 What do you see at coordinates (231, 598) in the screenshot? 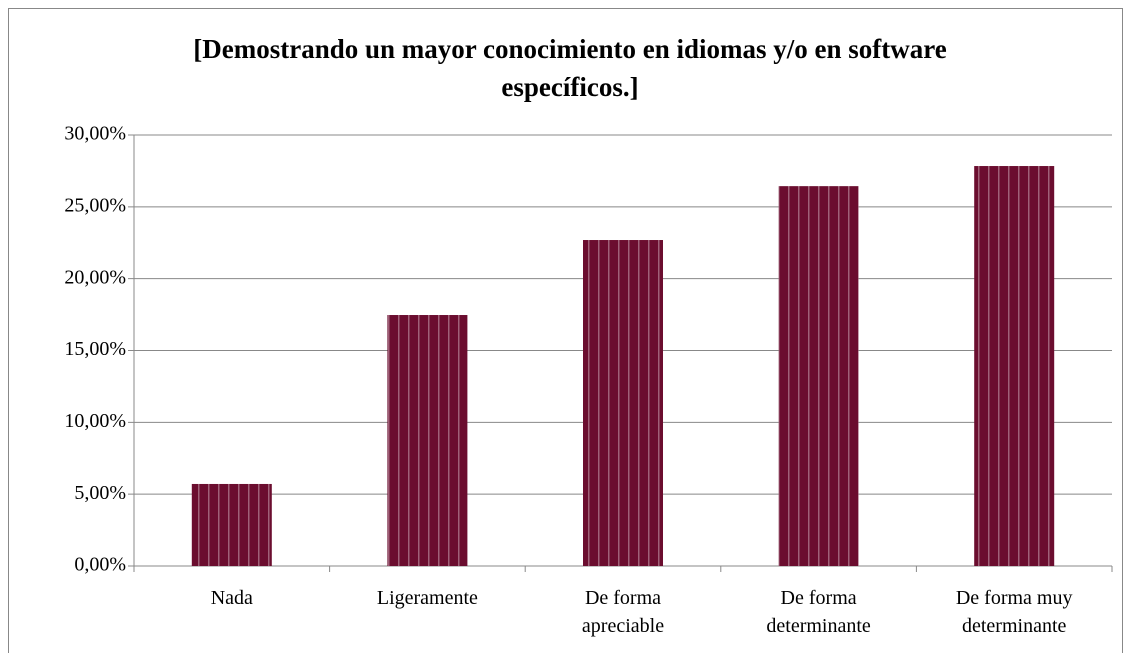
I see `x-tick-label: Nada` at bounding box center [231, 598].